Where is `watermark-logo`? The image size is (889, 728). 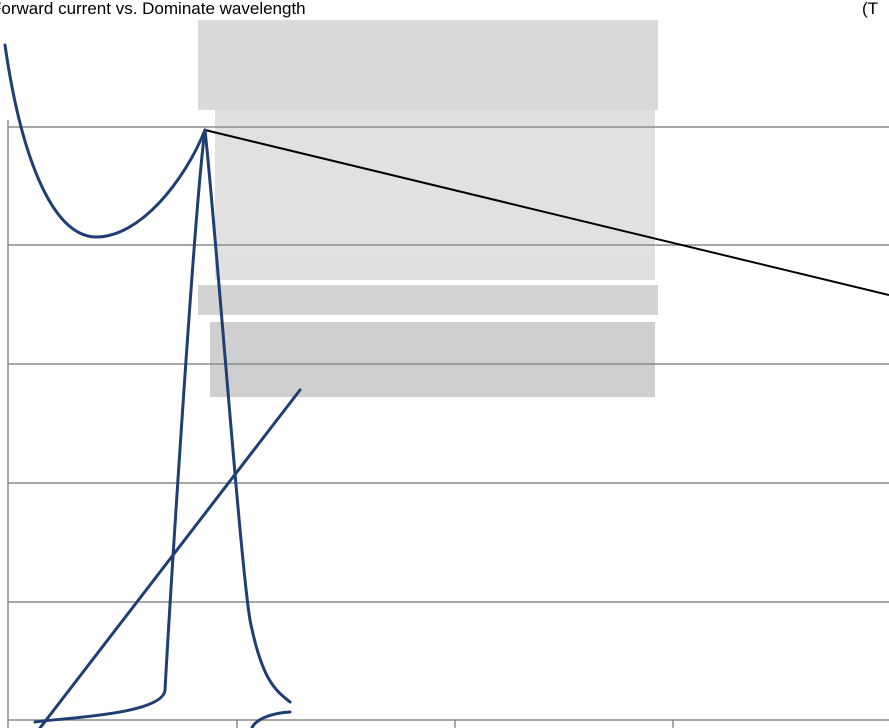
watermark-logo is located at coordinates (432, 359).